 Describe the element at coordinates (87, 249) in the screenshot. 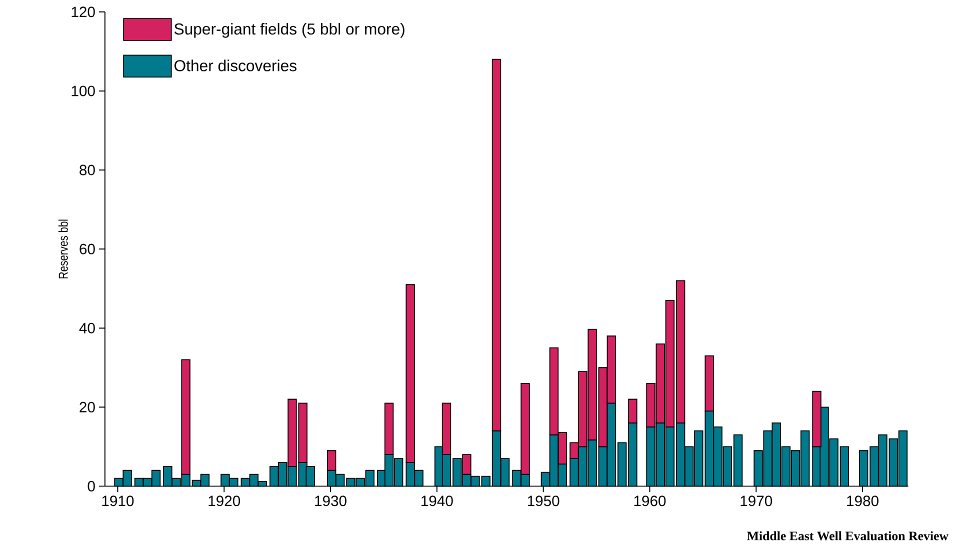

I see `y-tick-label: 60` at that location.